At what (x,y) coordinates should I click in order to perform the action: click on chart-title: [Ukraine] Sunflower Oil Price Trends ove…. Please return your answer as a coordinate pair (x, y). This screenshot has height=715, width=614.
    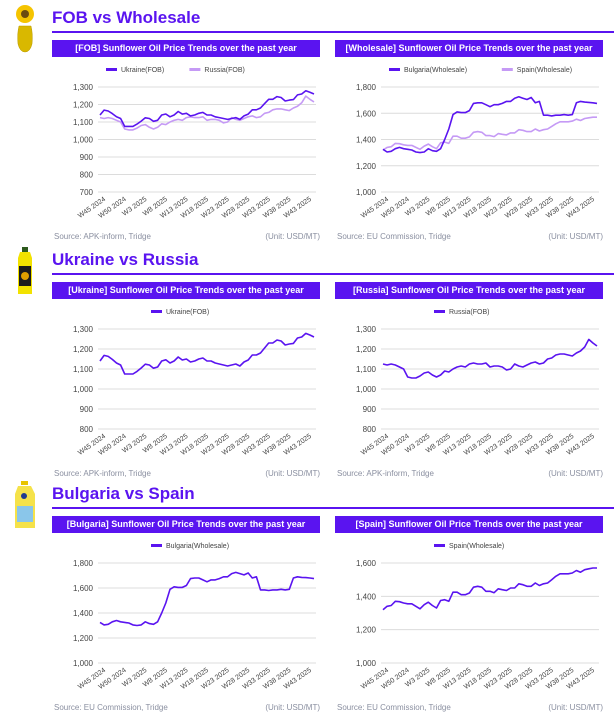
    Looking at the image, I should click on (186, 290).